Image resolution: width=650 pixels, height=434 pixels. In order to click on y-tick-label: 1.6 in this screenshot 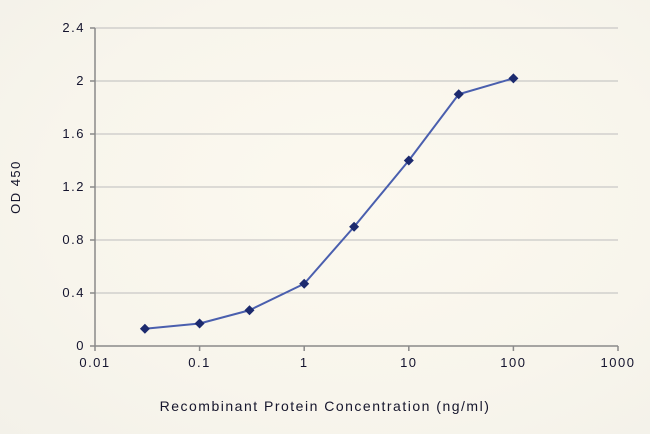, I will do `click(73, 133)`.